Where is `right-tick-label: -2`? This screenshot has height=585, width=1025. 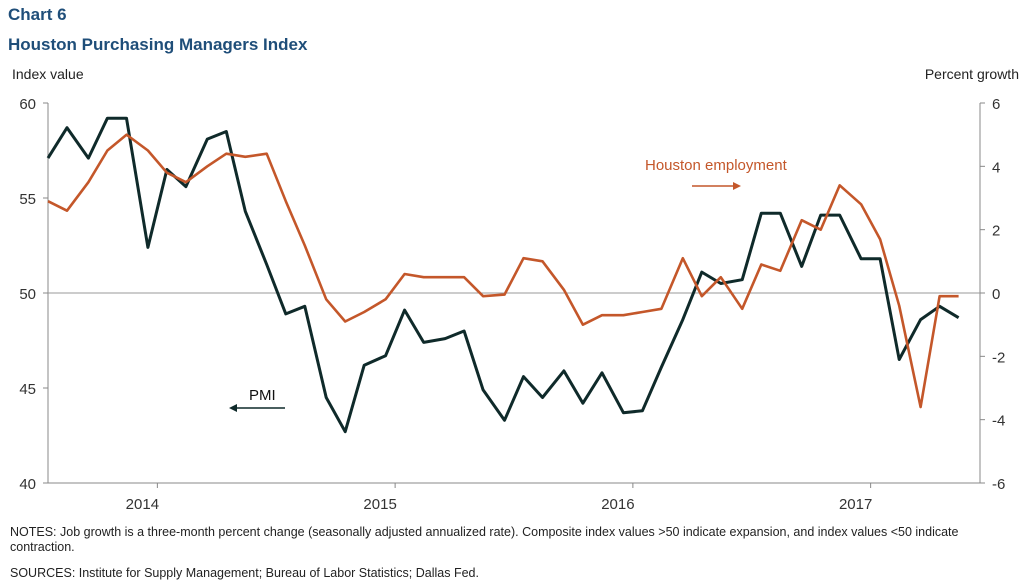 right-tick-label: -2 is located at coordinates (998, 357).